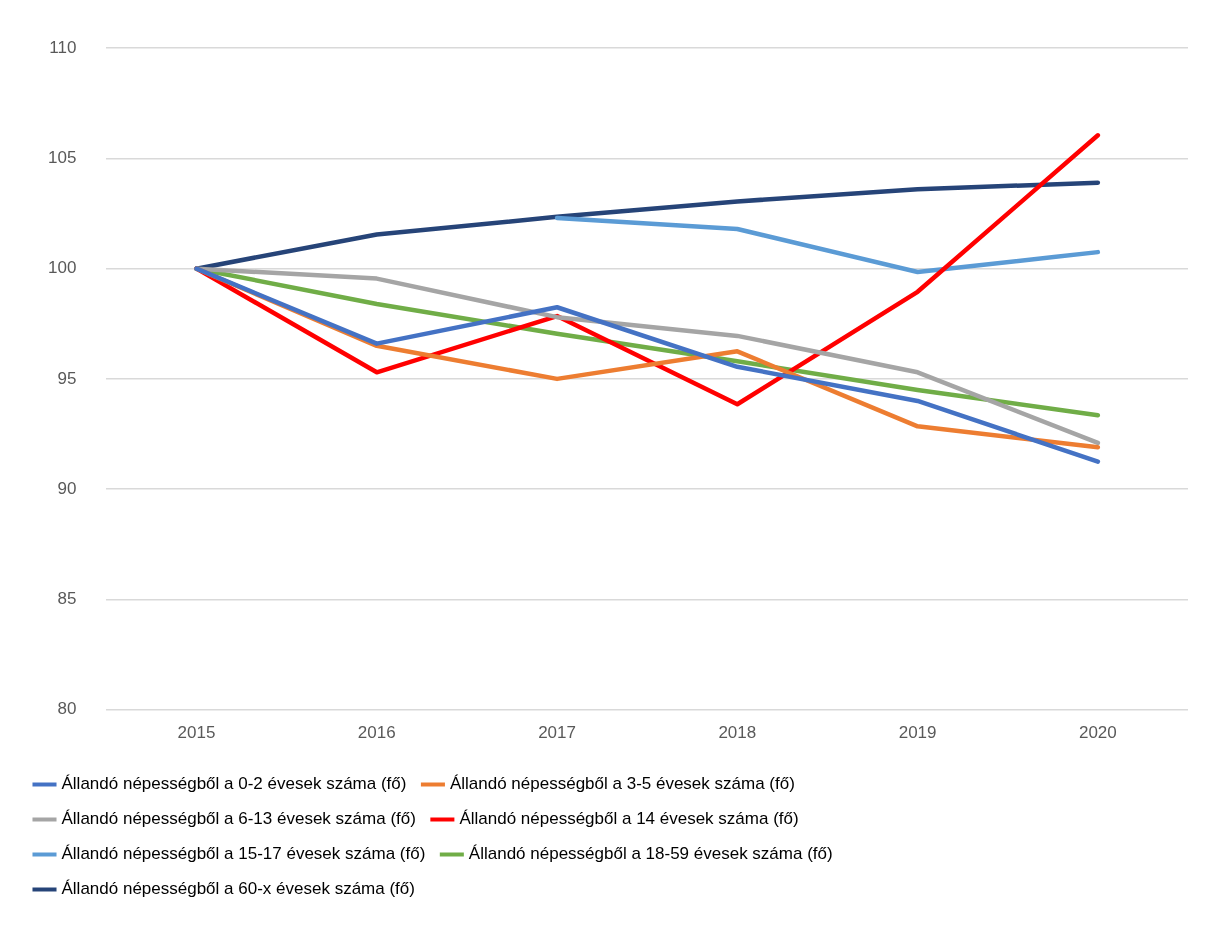 The image size is (1208, 929). What do you see at coordinates (238, 889) in the screenshot?
I see `legend-label: Állandó népességből a 60-x évesek száma (fő)` at bounding box center [238, 889].